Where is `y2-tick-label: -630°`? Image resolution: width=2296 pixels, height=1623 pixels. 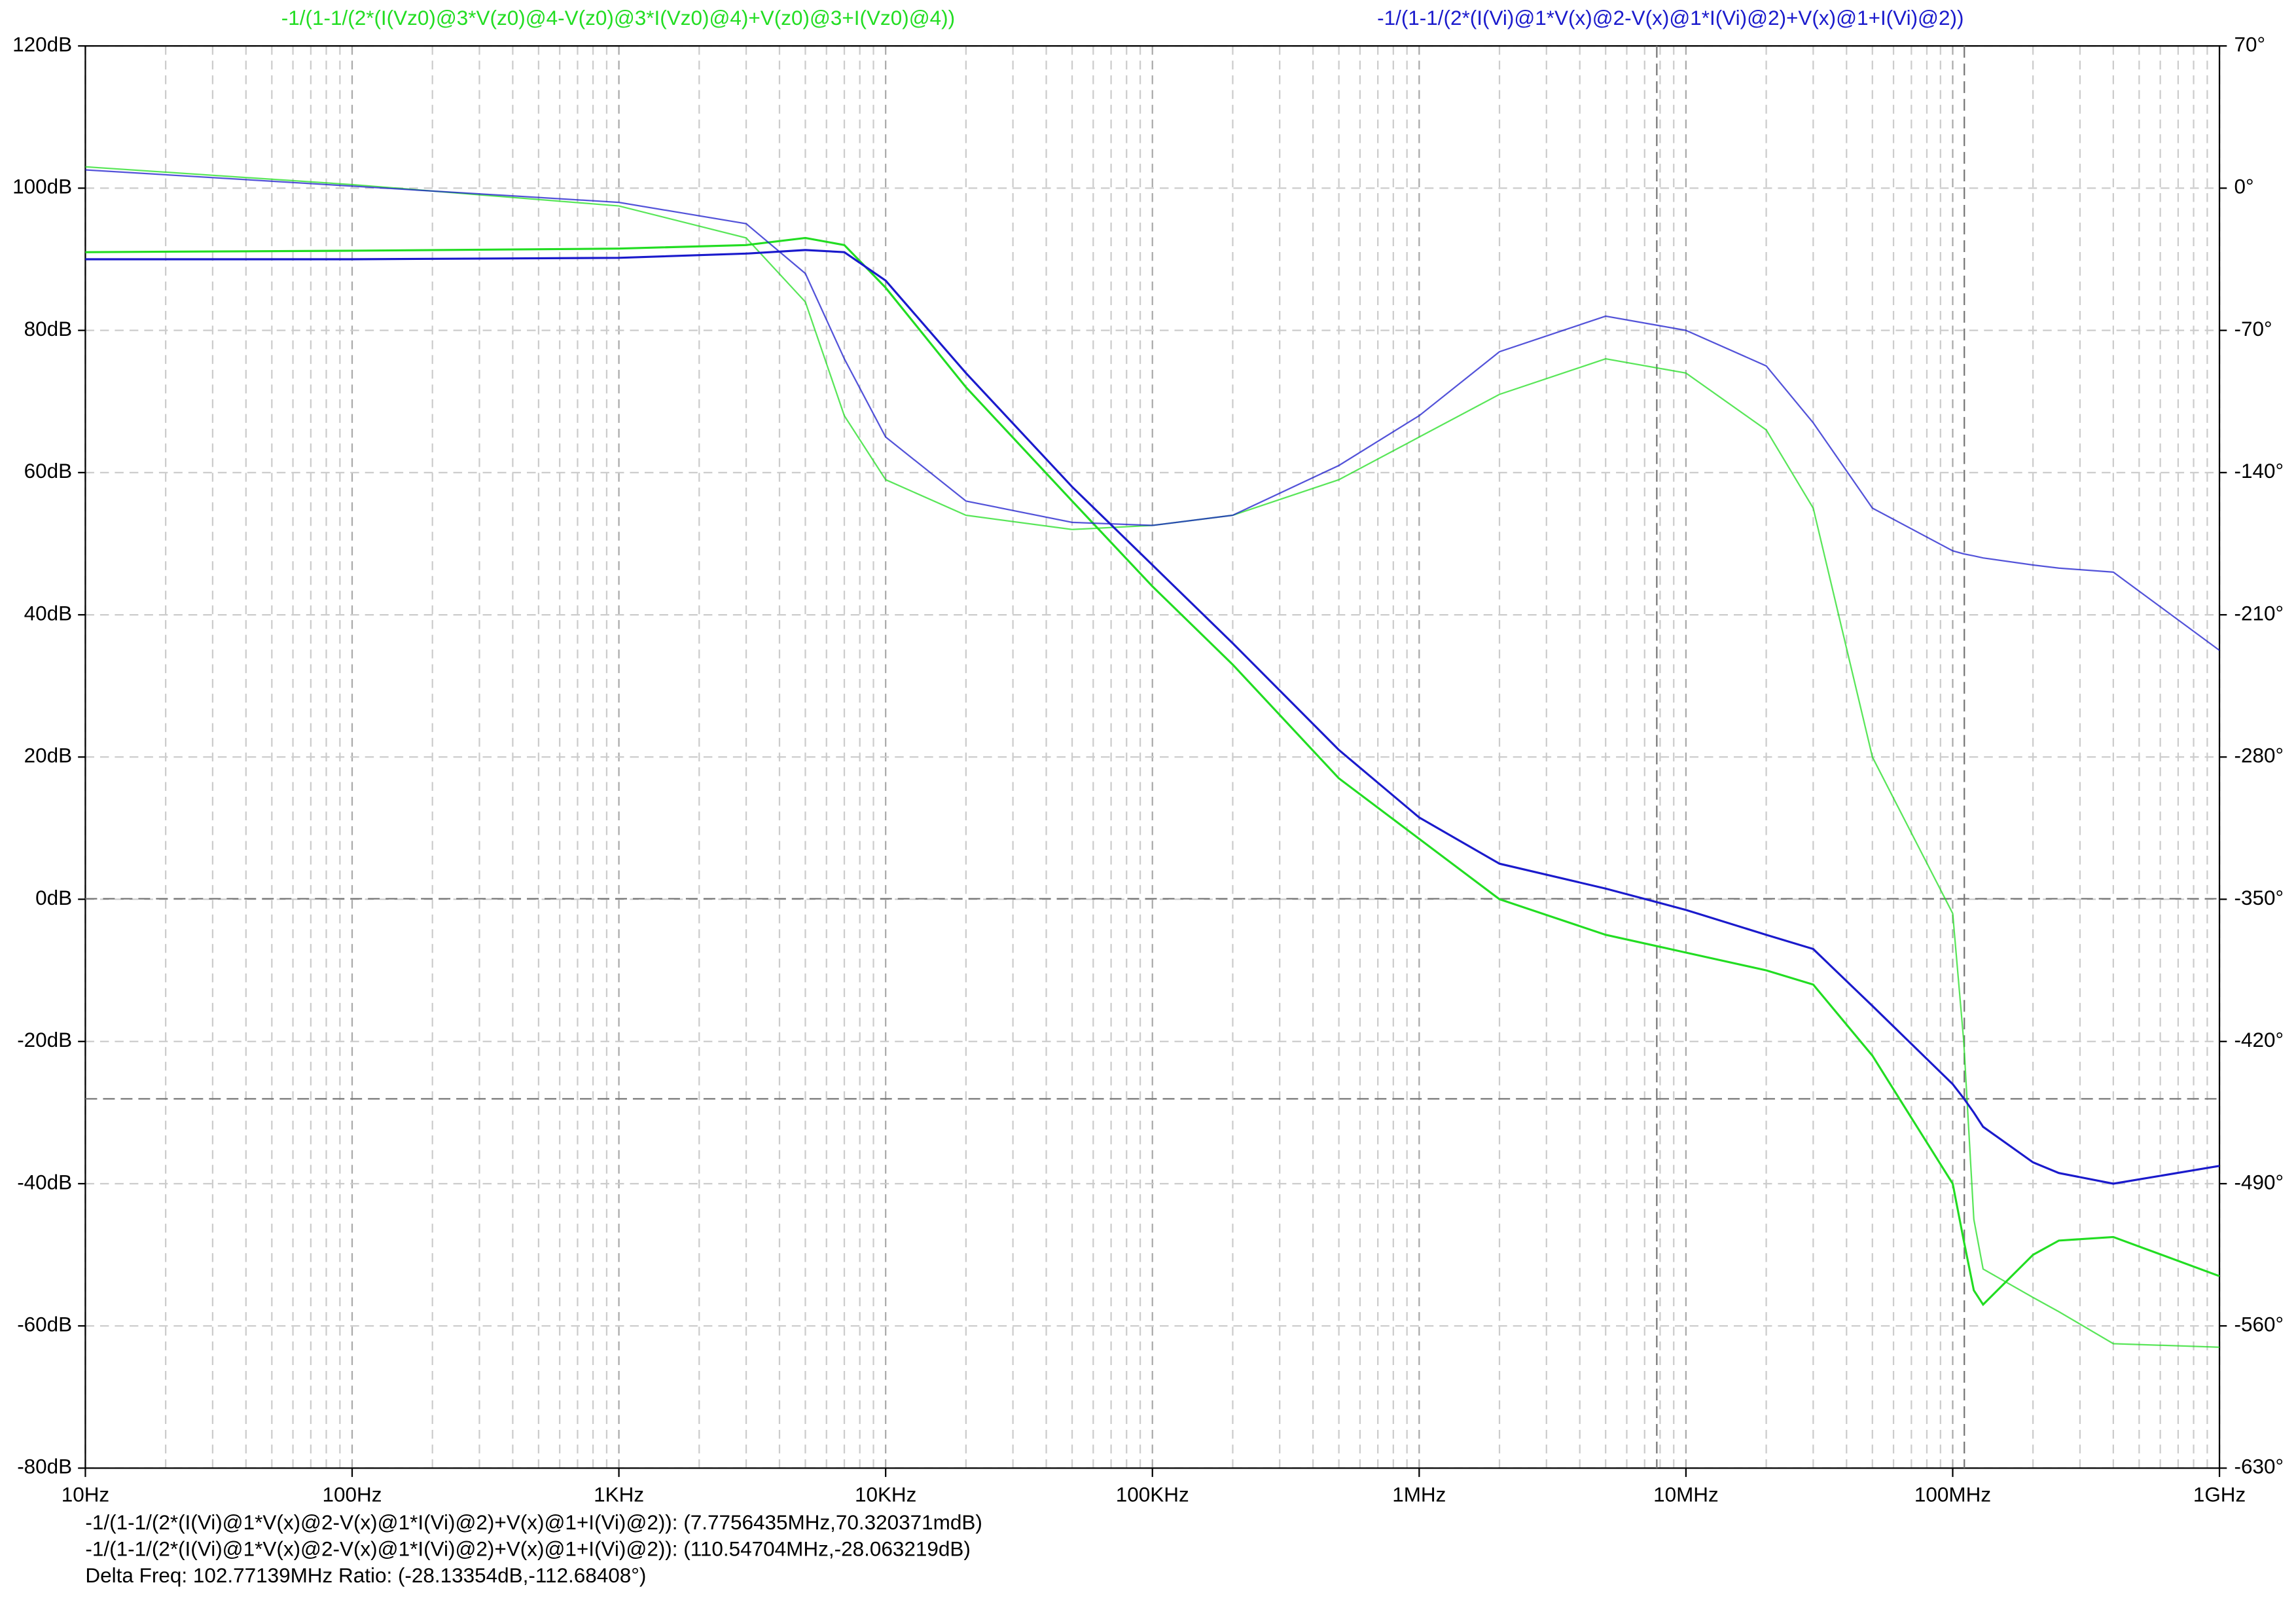 y2-tick-label: -630° is located at coordinates (2259, 1466).